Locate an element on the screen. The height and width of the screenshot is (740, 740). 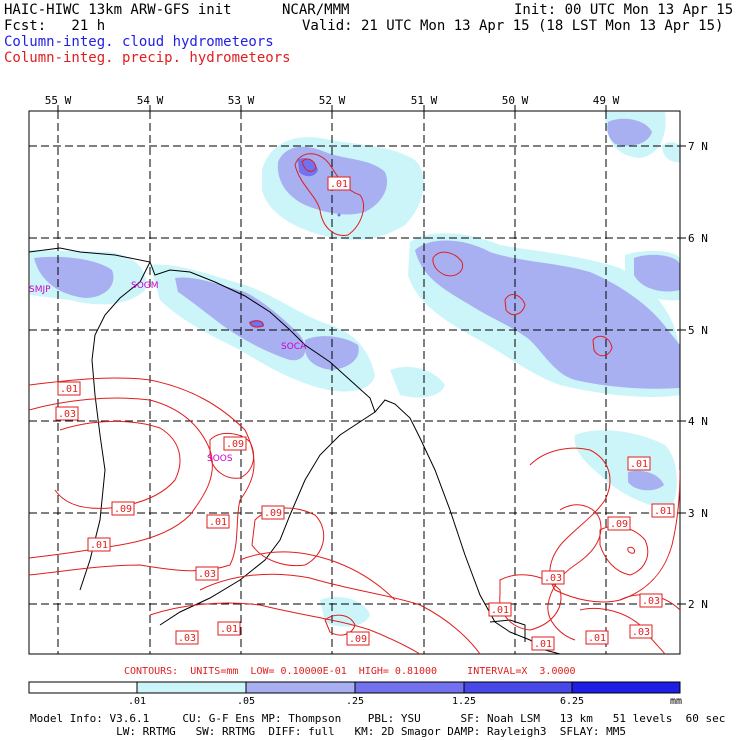
colorbar-label: .25 is located at coordinates (355, 701).